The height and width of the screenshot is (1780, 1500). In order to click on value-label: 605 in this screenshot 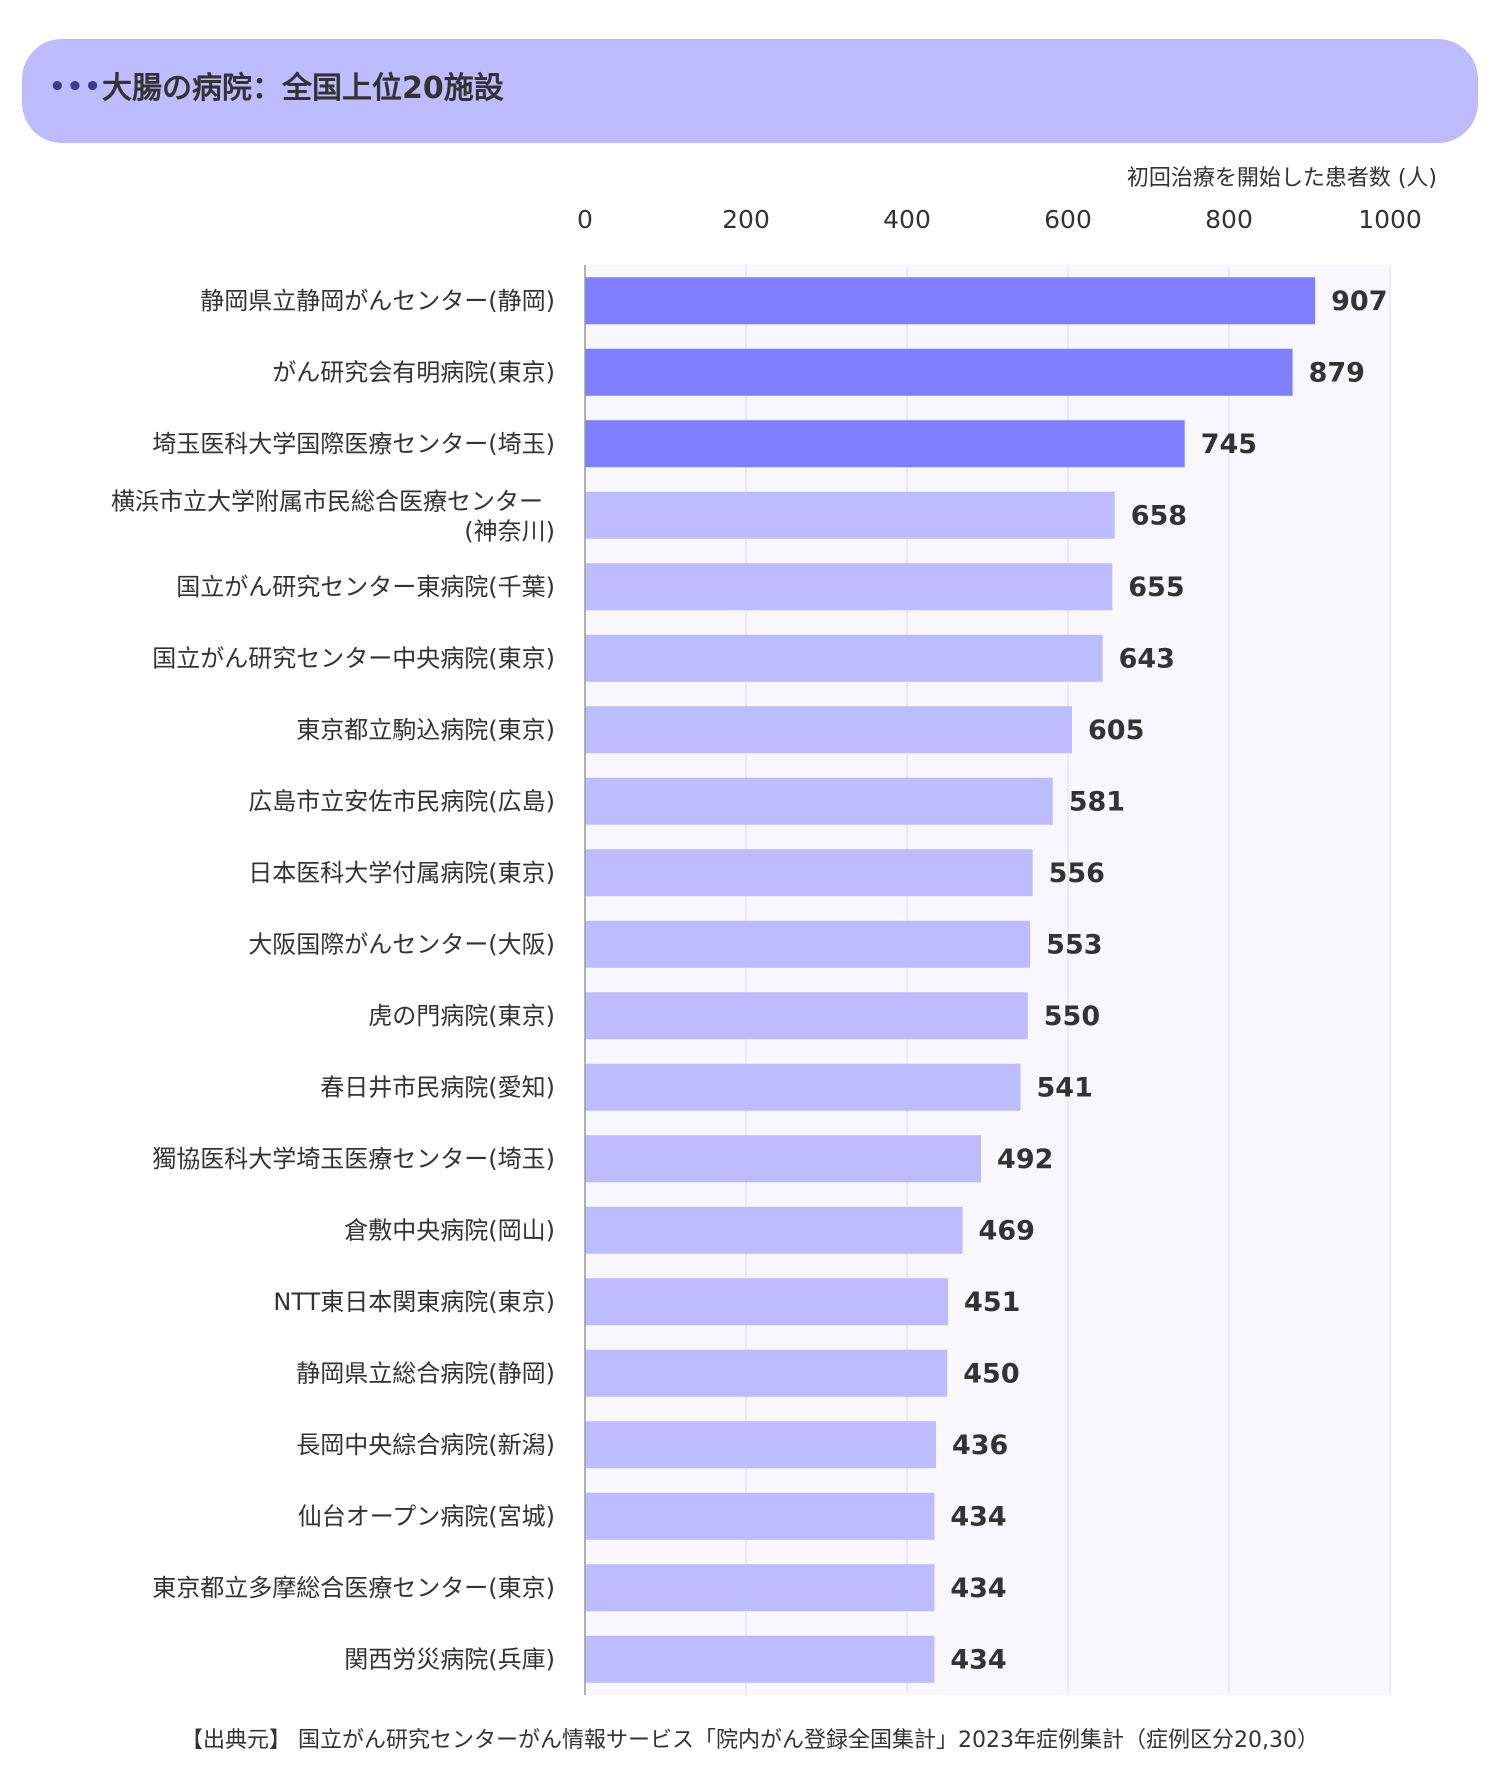, I will do `click(1116, 730)`.